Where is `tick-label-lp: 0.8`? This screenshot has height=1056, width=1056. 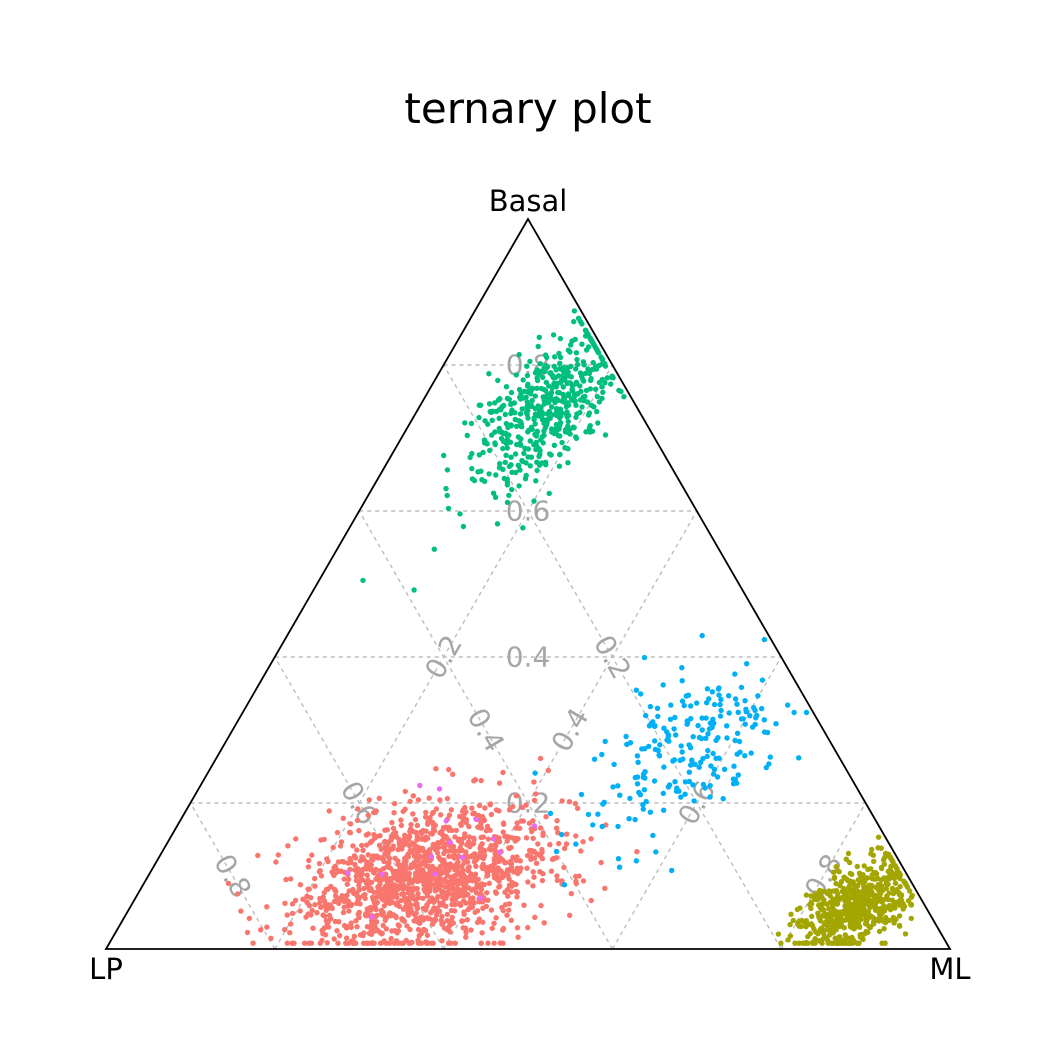 tick-label-lp: 0.8 is located at coordinates (232, 875).